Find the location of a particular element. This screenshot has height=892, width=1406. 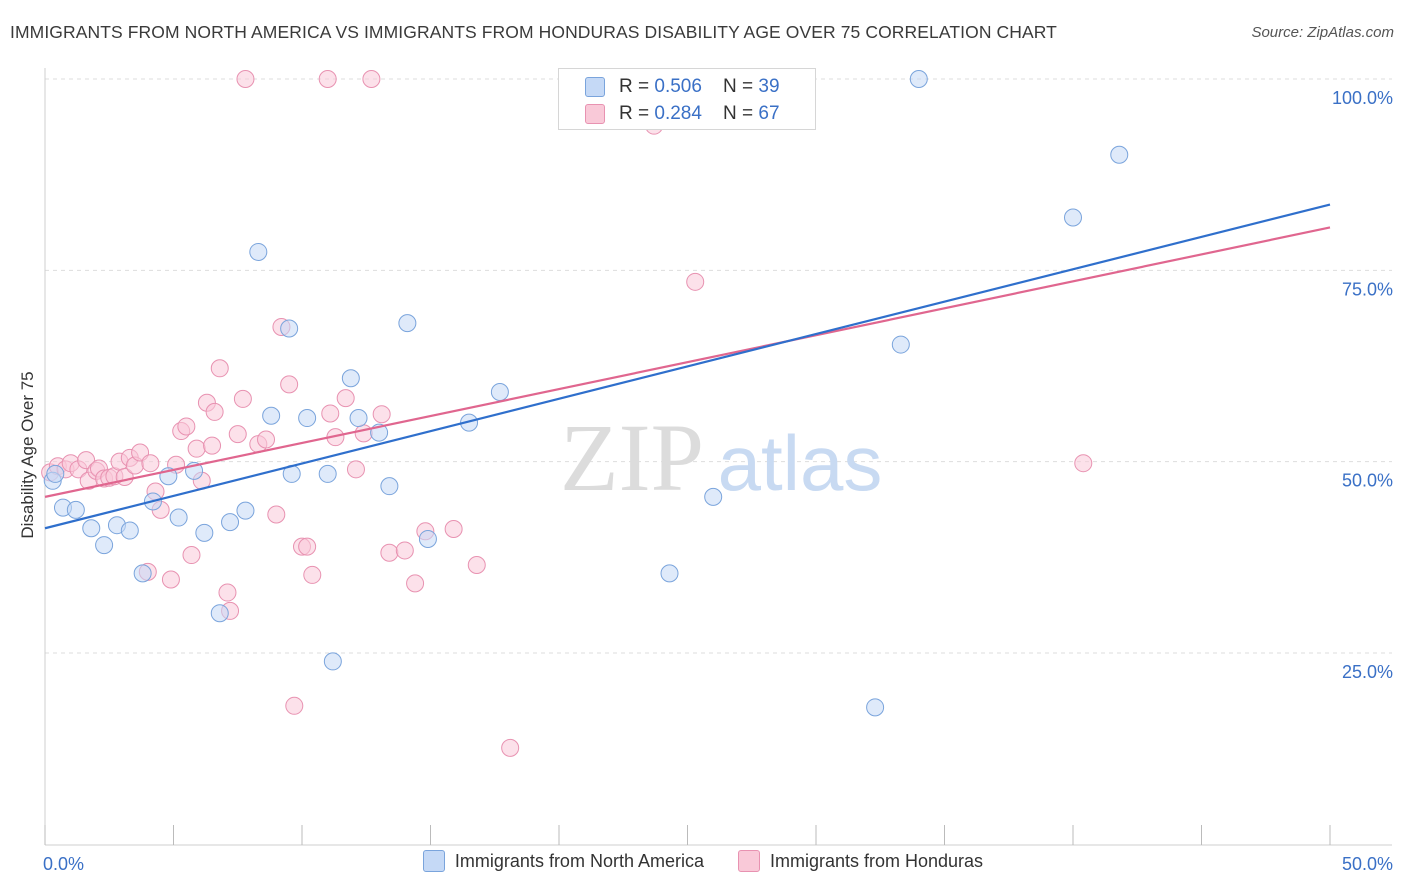

n-value-pink: 67 is located at coordinates (769, 113).